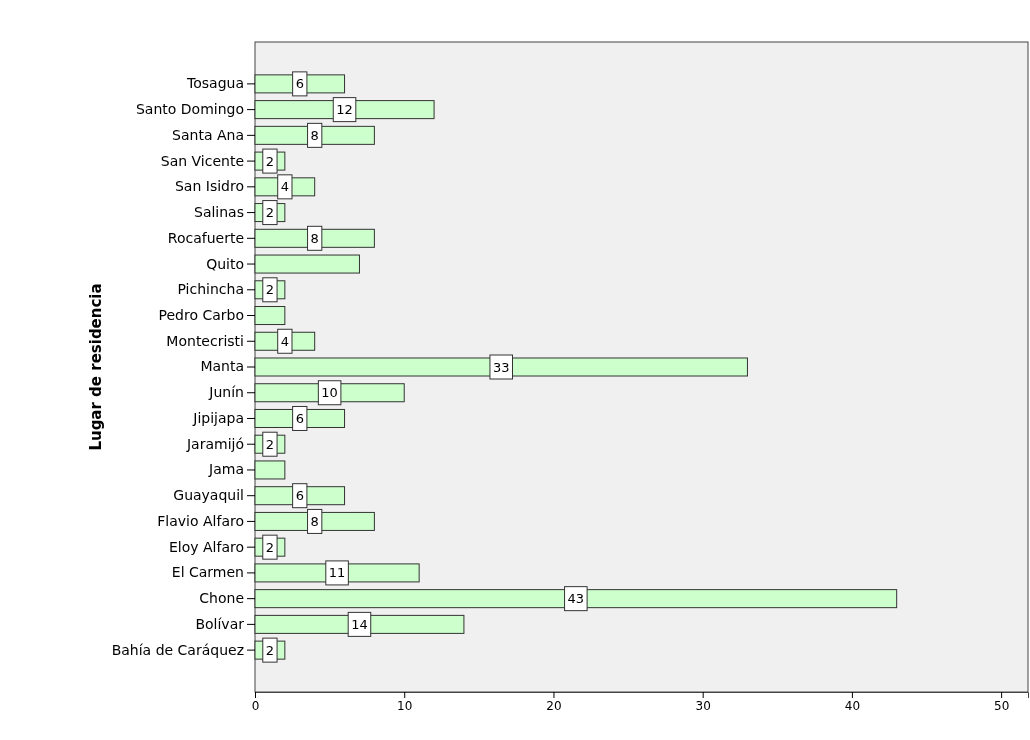  Describe the element at coordinates (329, 393) in the screenshot. I see `data-label: 10` at that location.